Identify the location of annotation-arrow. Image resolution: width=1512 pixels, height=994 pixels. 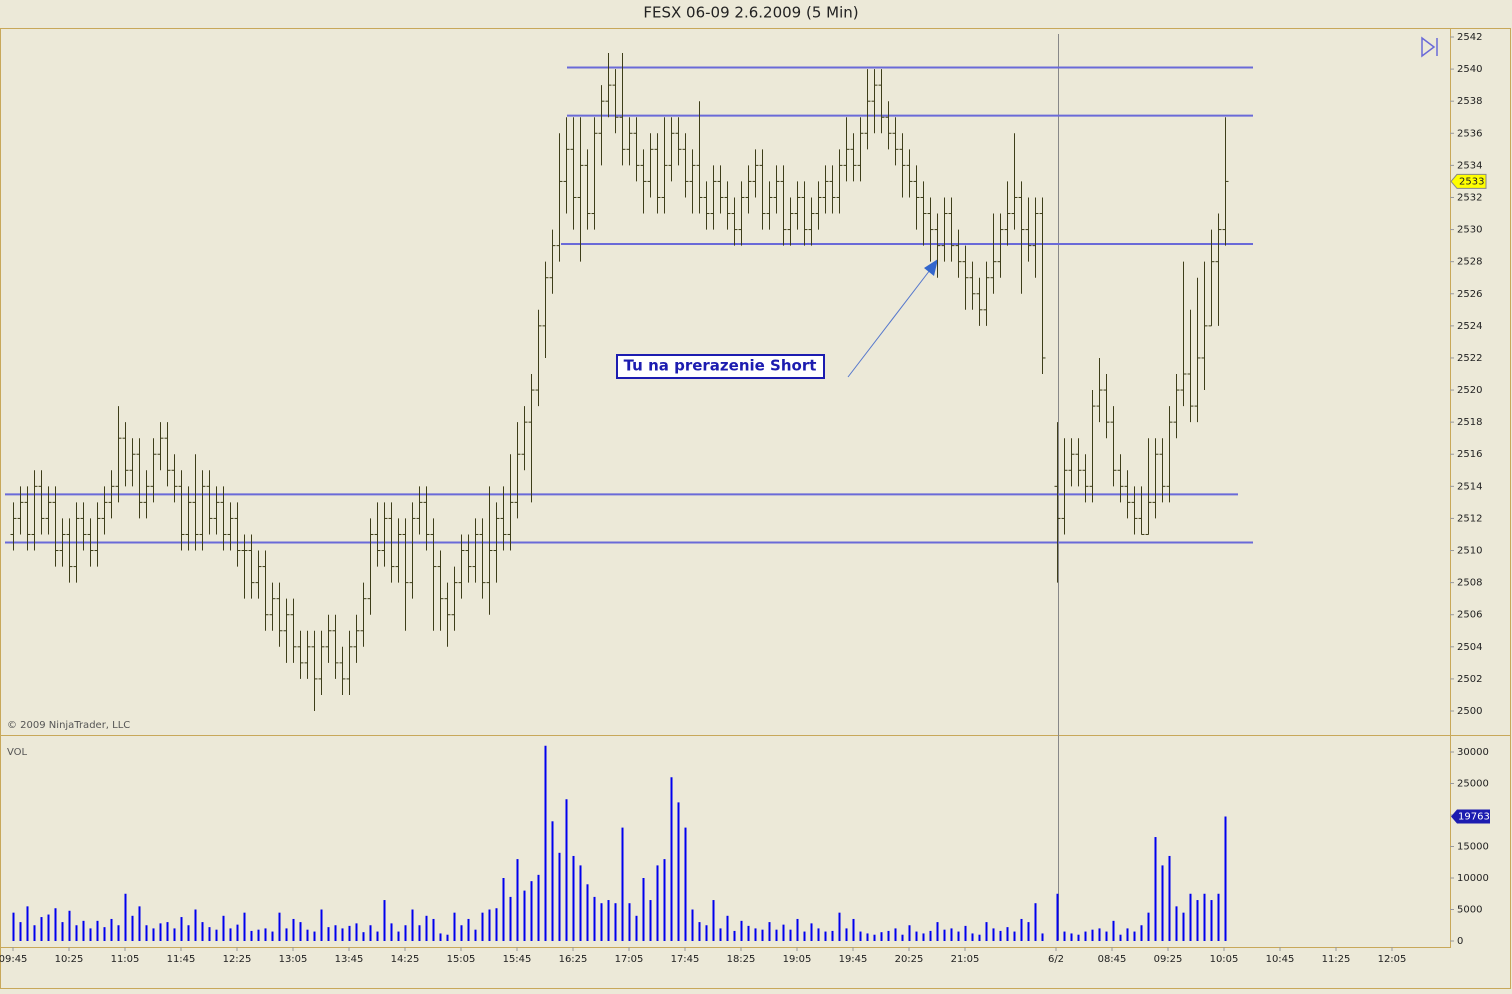
(889, 323).